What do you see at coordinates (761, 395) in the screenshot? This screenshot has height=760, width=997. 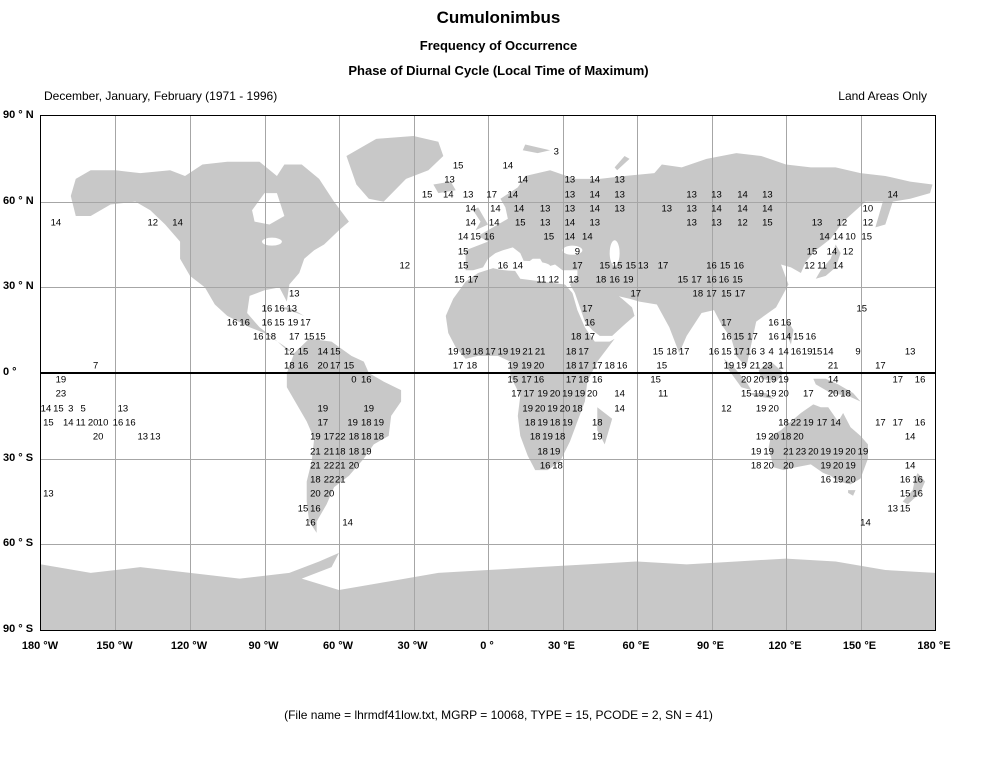 I see `landmass-java` at bounding box center [761, 395].